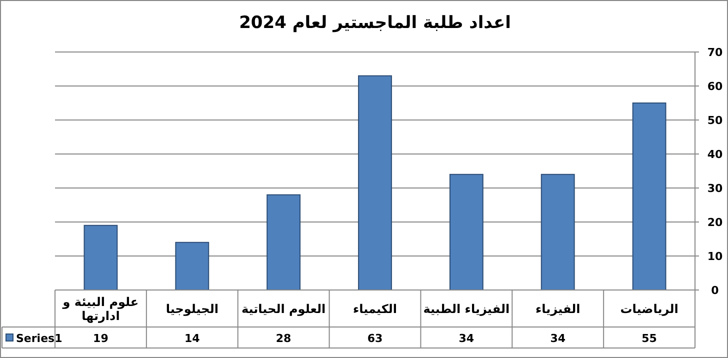 The height and width of the screenshot is (358, 728). What do you see at coordinates (100, 338) in the screenshot?
I see `data-label: 19` at bounding box center [100, 338].